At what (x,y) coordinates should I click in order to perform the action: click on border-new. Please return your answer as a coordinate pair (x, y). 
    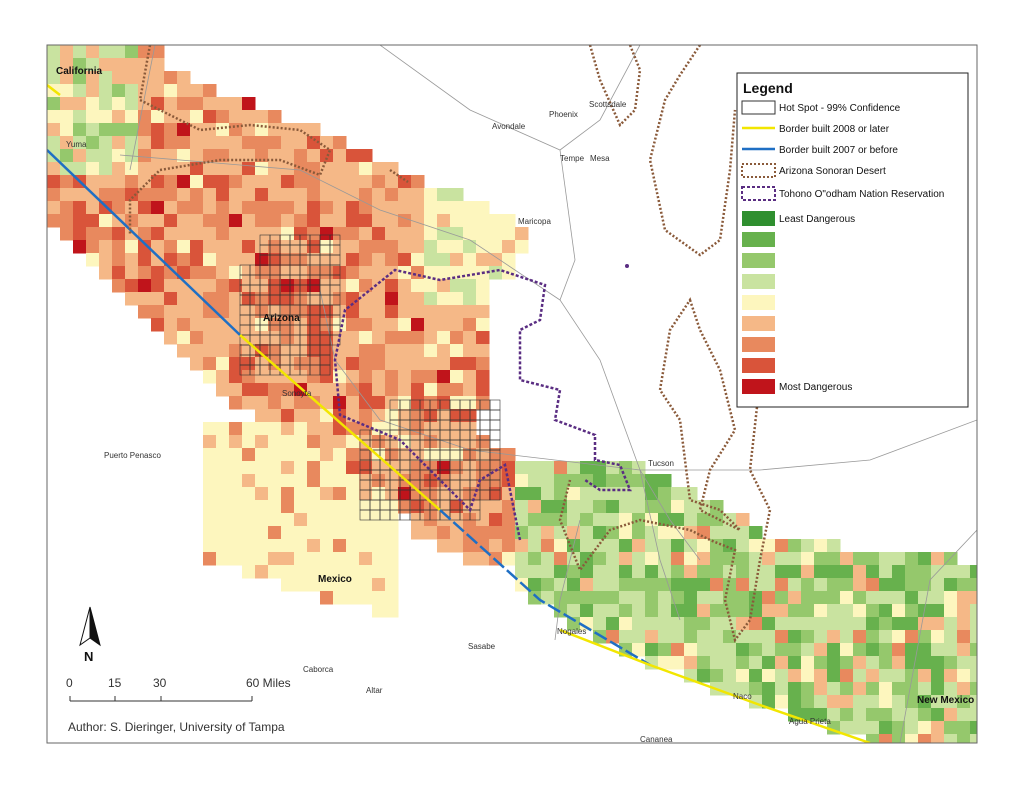
    Looking at the image, I should click on (54, 90).